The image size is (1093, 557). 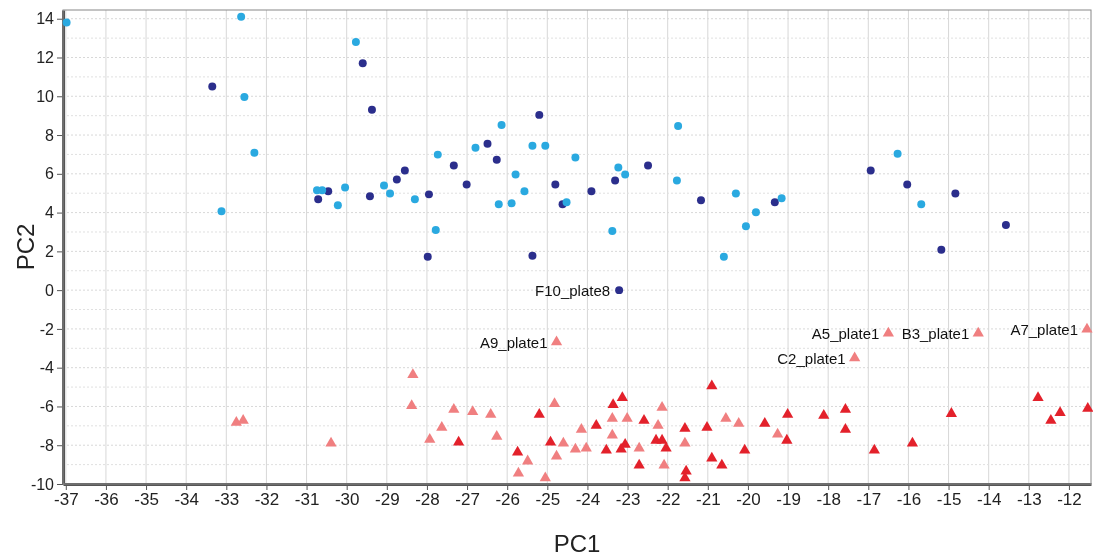 I want to click on x-tick-label: -29, so click(x=387, y=500).